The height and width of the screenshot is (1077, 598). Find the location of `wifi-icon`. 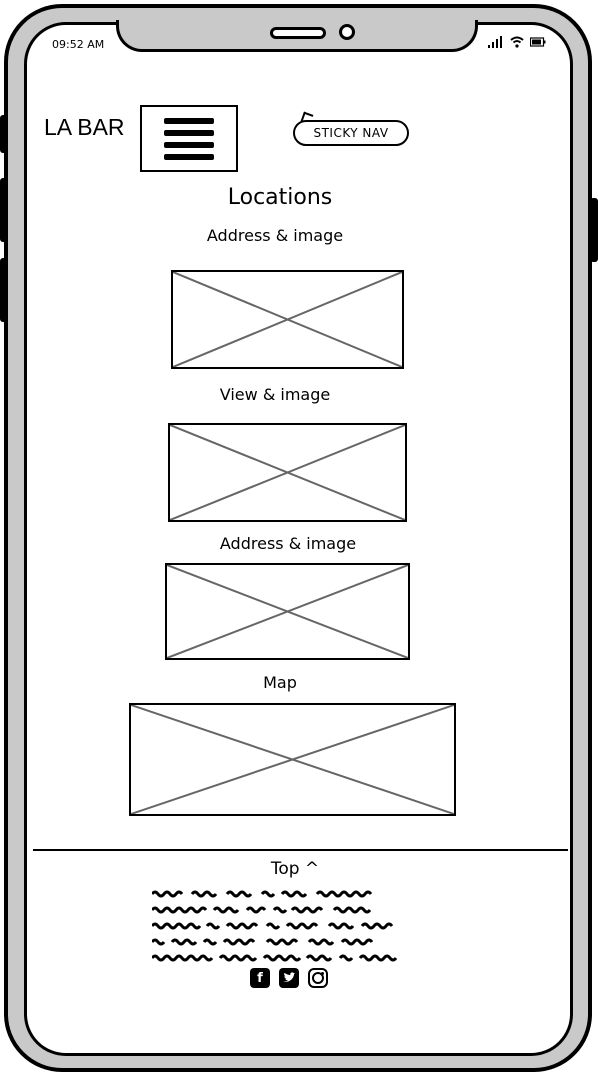

wifi-icon is located at coordinates (517, 42).